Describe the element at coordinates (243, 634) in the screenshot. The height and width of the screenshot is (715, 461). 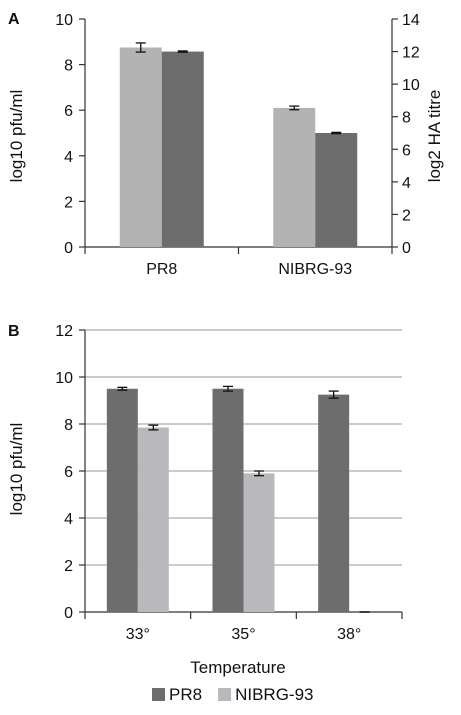
I see `chart-b-x-tick-label: 35°` at that location.